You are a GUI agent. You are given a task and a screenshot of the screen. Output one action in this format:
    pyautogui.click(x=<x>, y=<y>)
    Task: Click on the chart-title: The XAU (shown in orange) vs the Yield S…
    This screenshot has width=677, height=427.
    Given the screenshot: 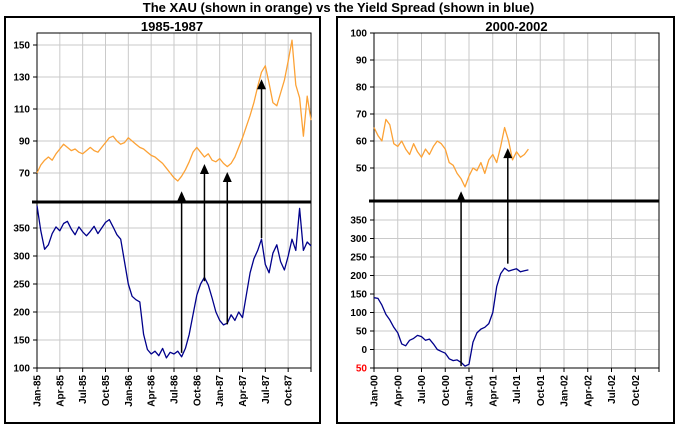 What is the action you would take?
    pyautogui.click(x=338, y=7)
    